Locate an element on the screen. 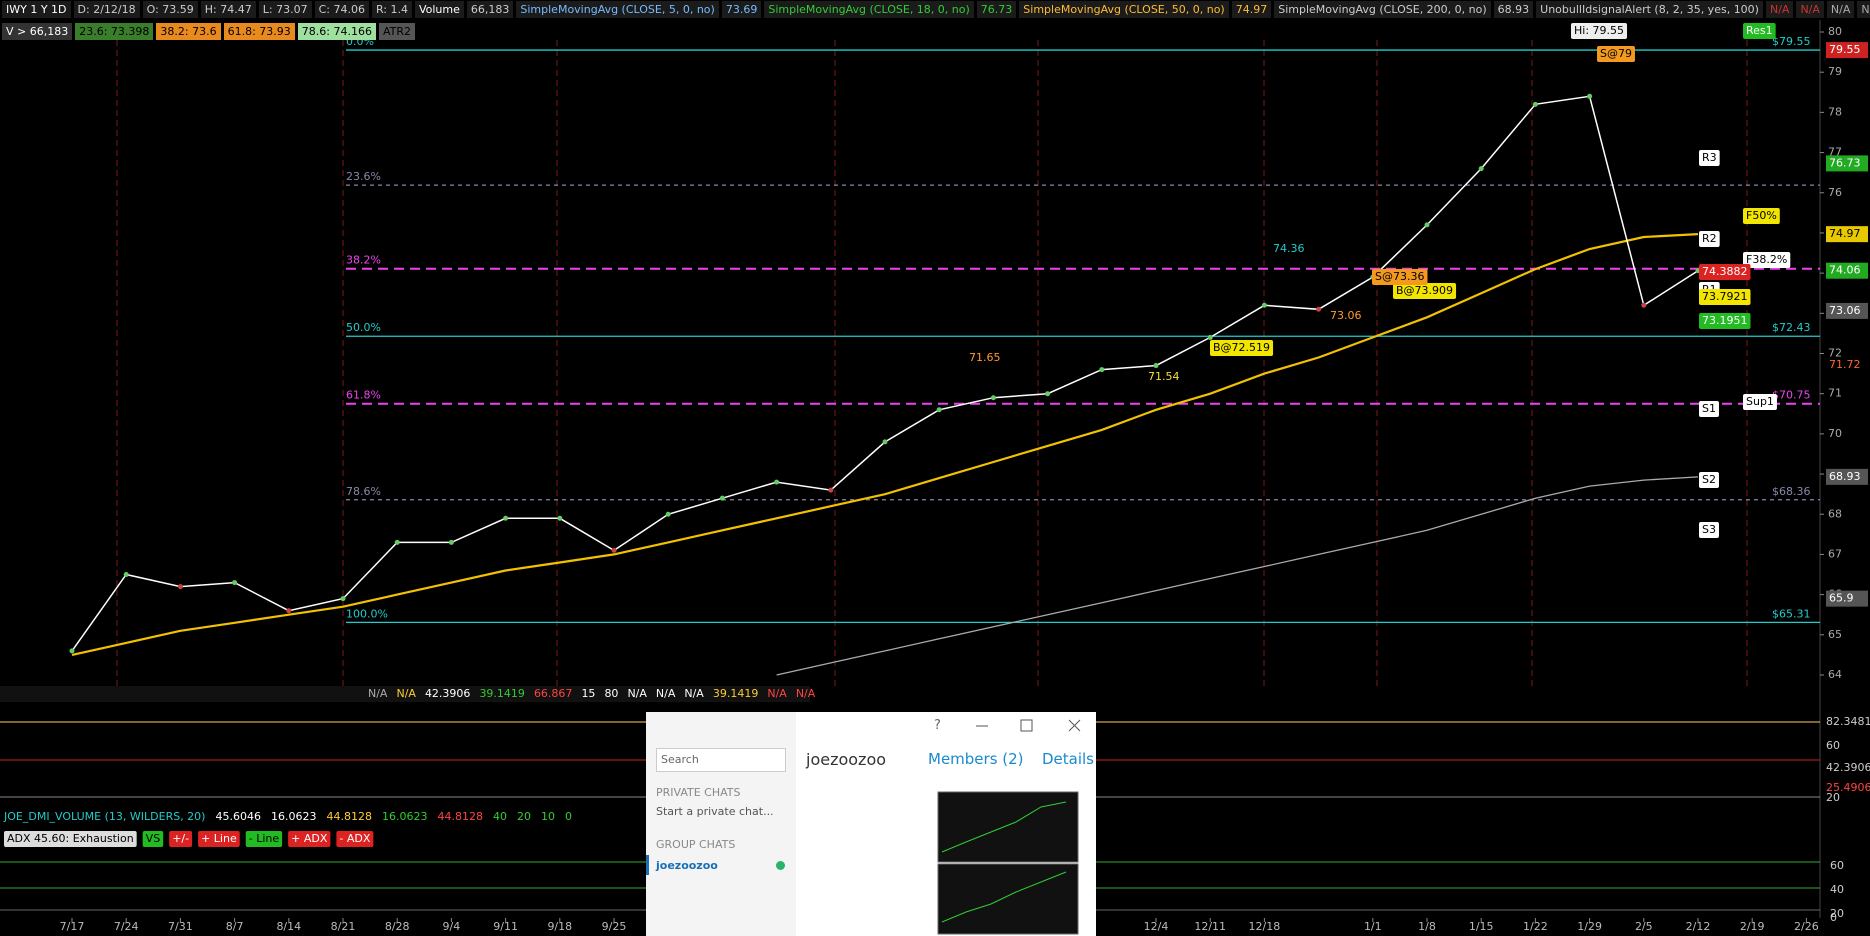 Image resolution: width=1870 pixels, height=936 pixels. y-tick-label: 76 is located at coordinates (1835, 192).